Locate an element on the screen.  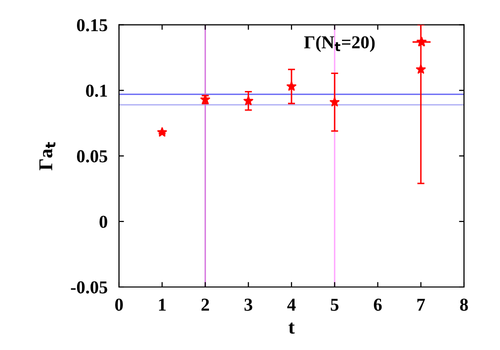
y-tick-label: -0.05 is located at coordinates (89, 287).